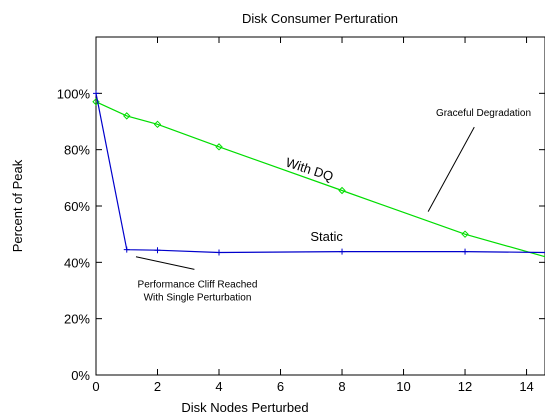  What do you see at coordinates (218, 386) in the screenshot?
I see `x-tick-label: 4` at bounding box center [218, 386].